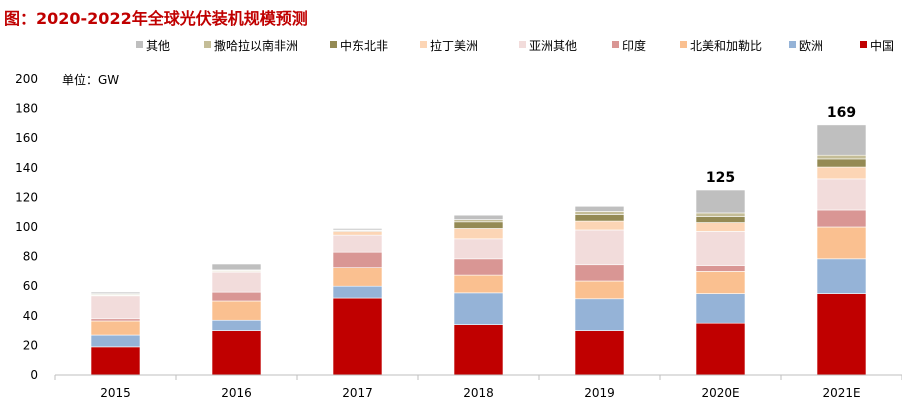  Describe the element at coordinates (34, 375) in the screenshot. I see `y-tick-label: 0` at that location.